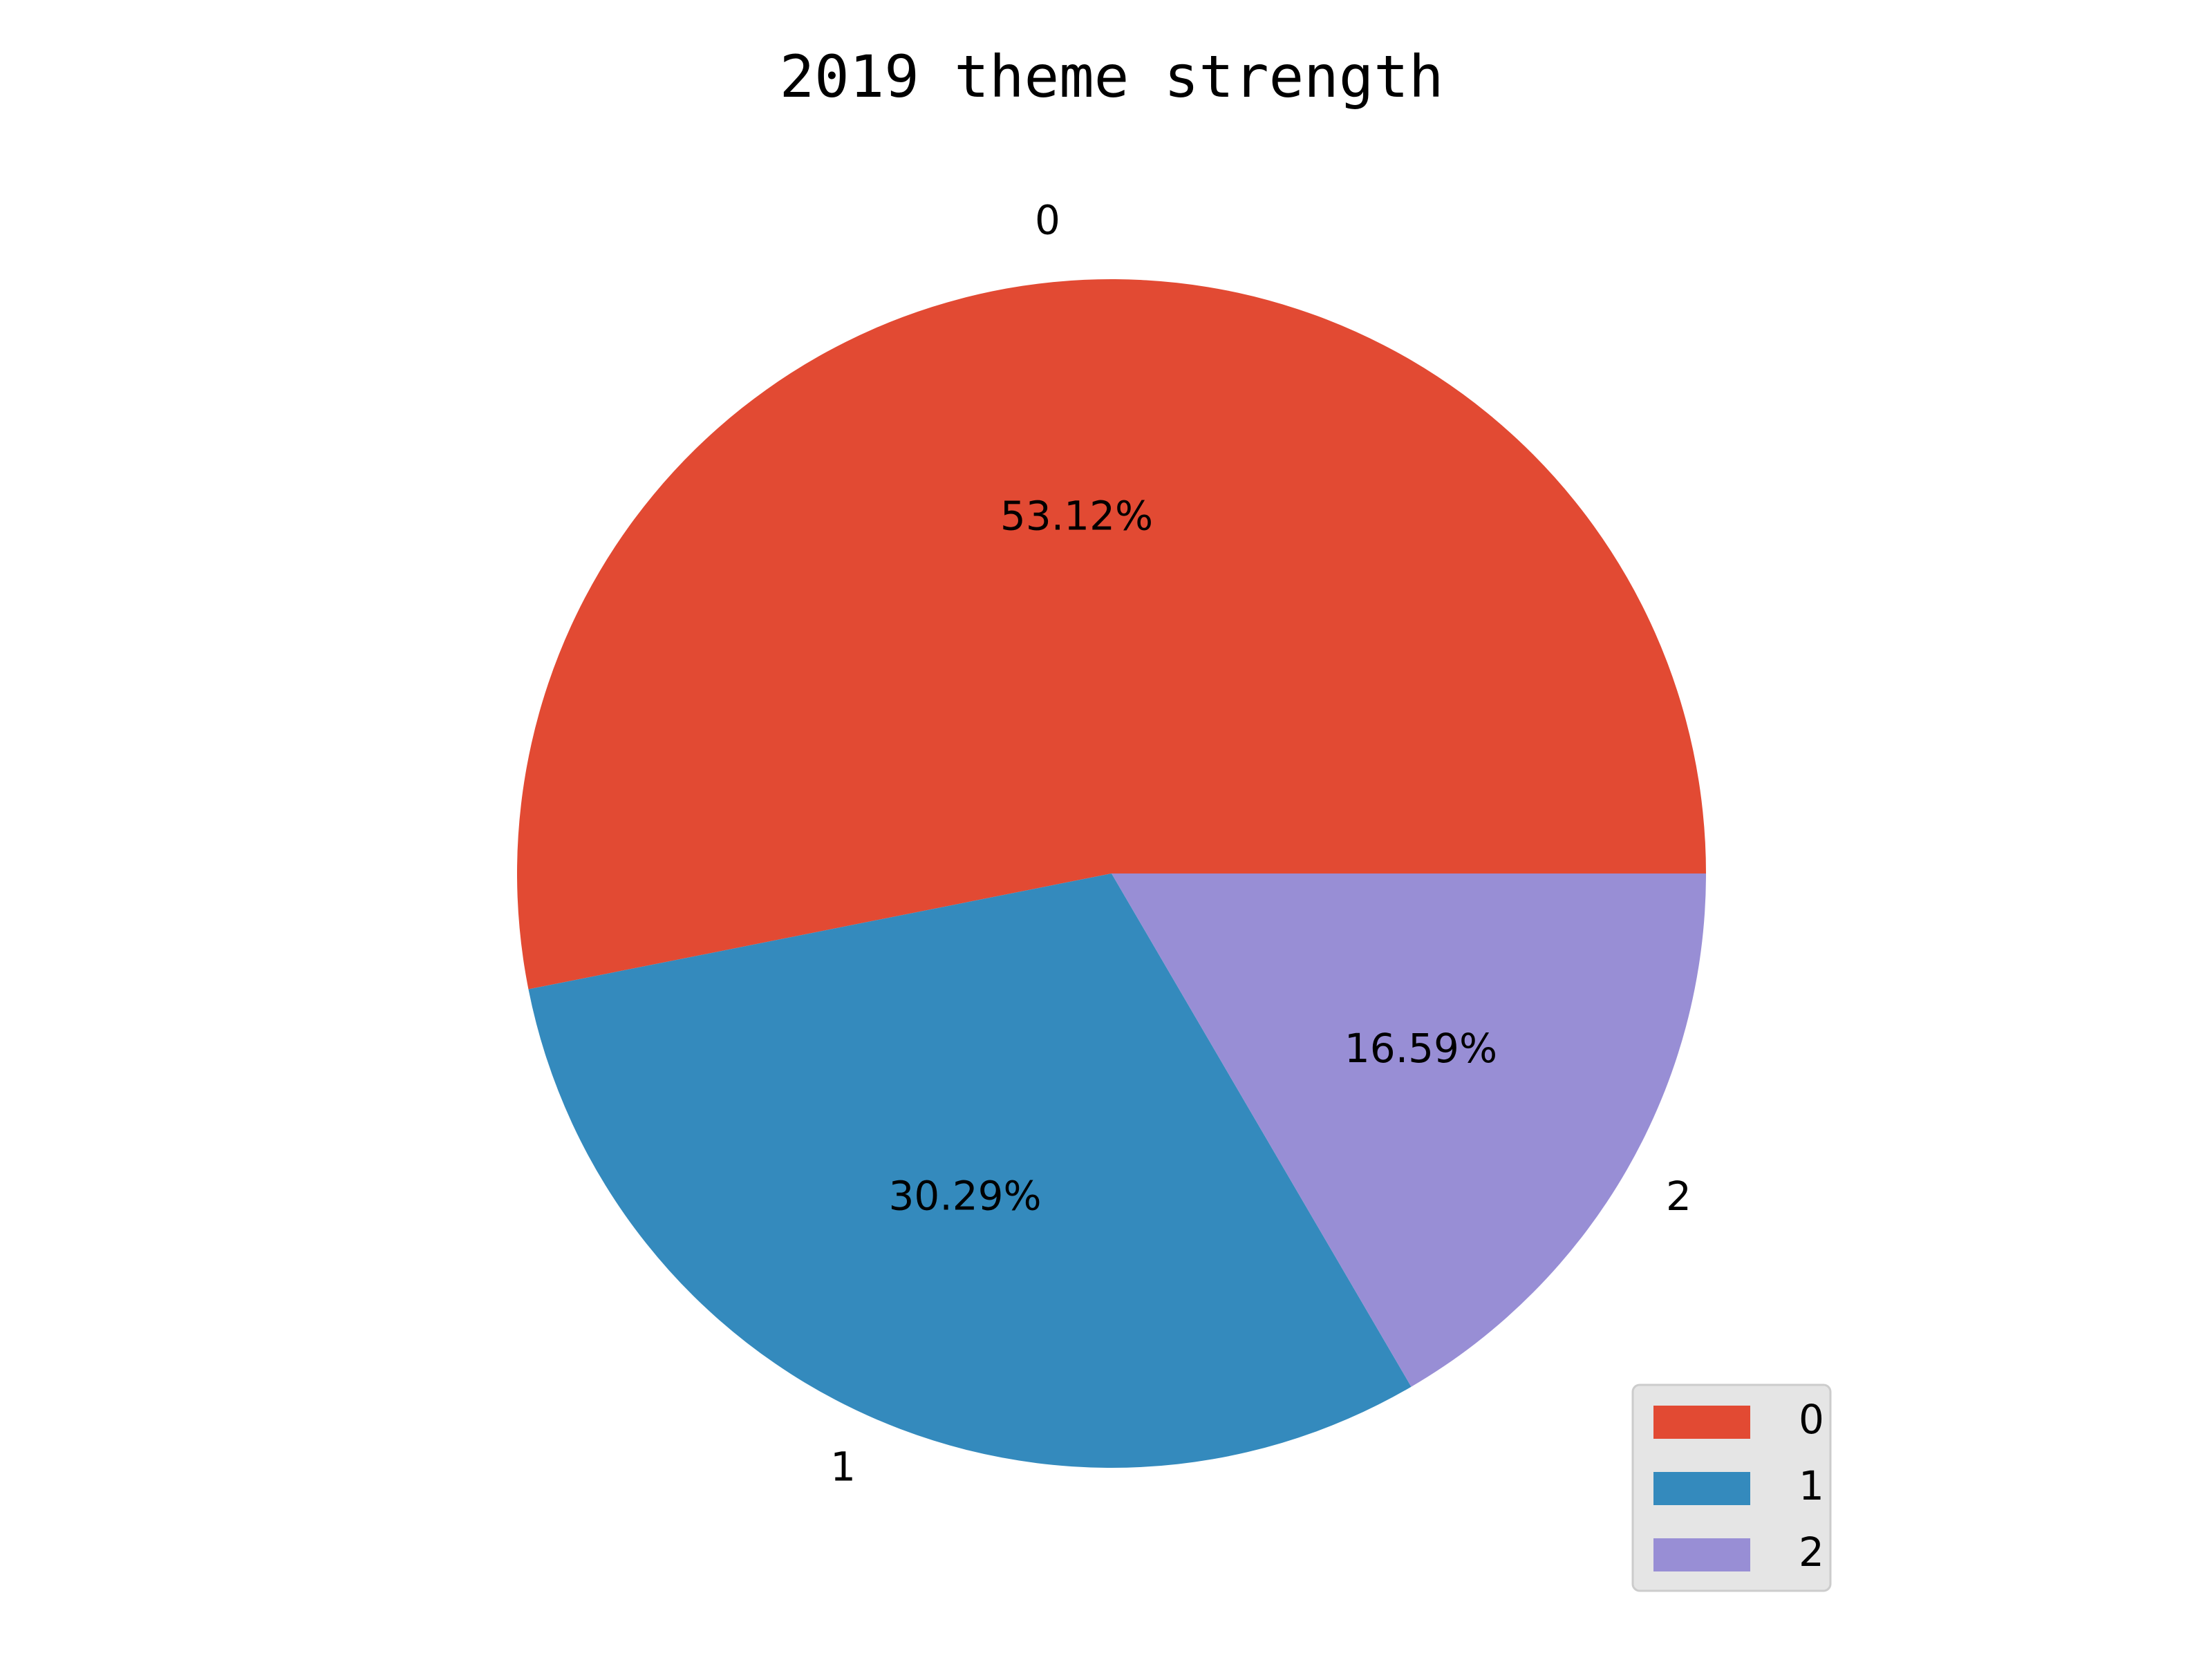 Image resolution: width=2212 pixels, height=1662 pixels. What do you see at coordinates (1047, 220) in the screenshot?
I see `slice-label-0: 0` at bounding box center [1047, 220].